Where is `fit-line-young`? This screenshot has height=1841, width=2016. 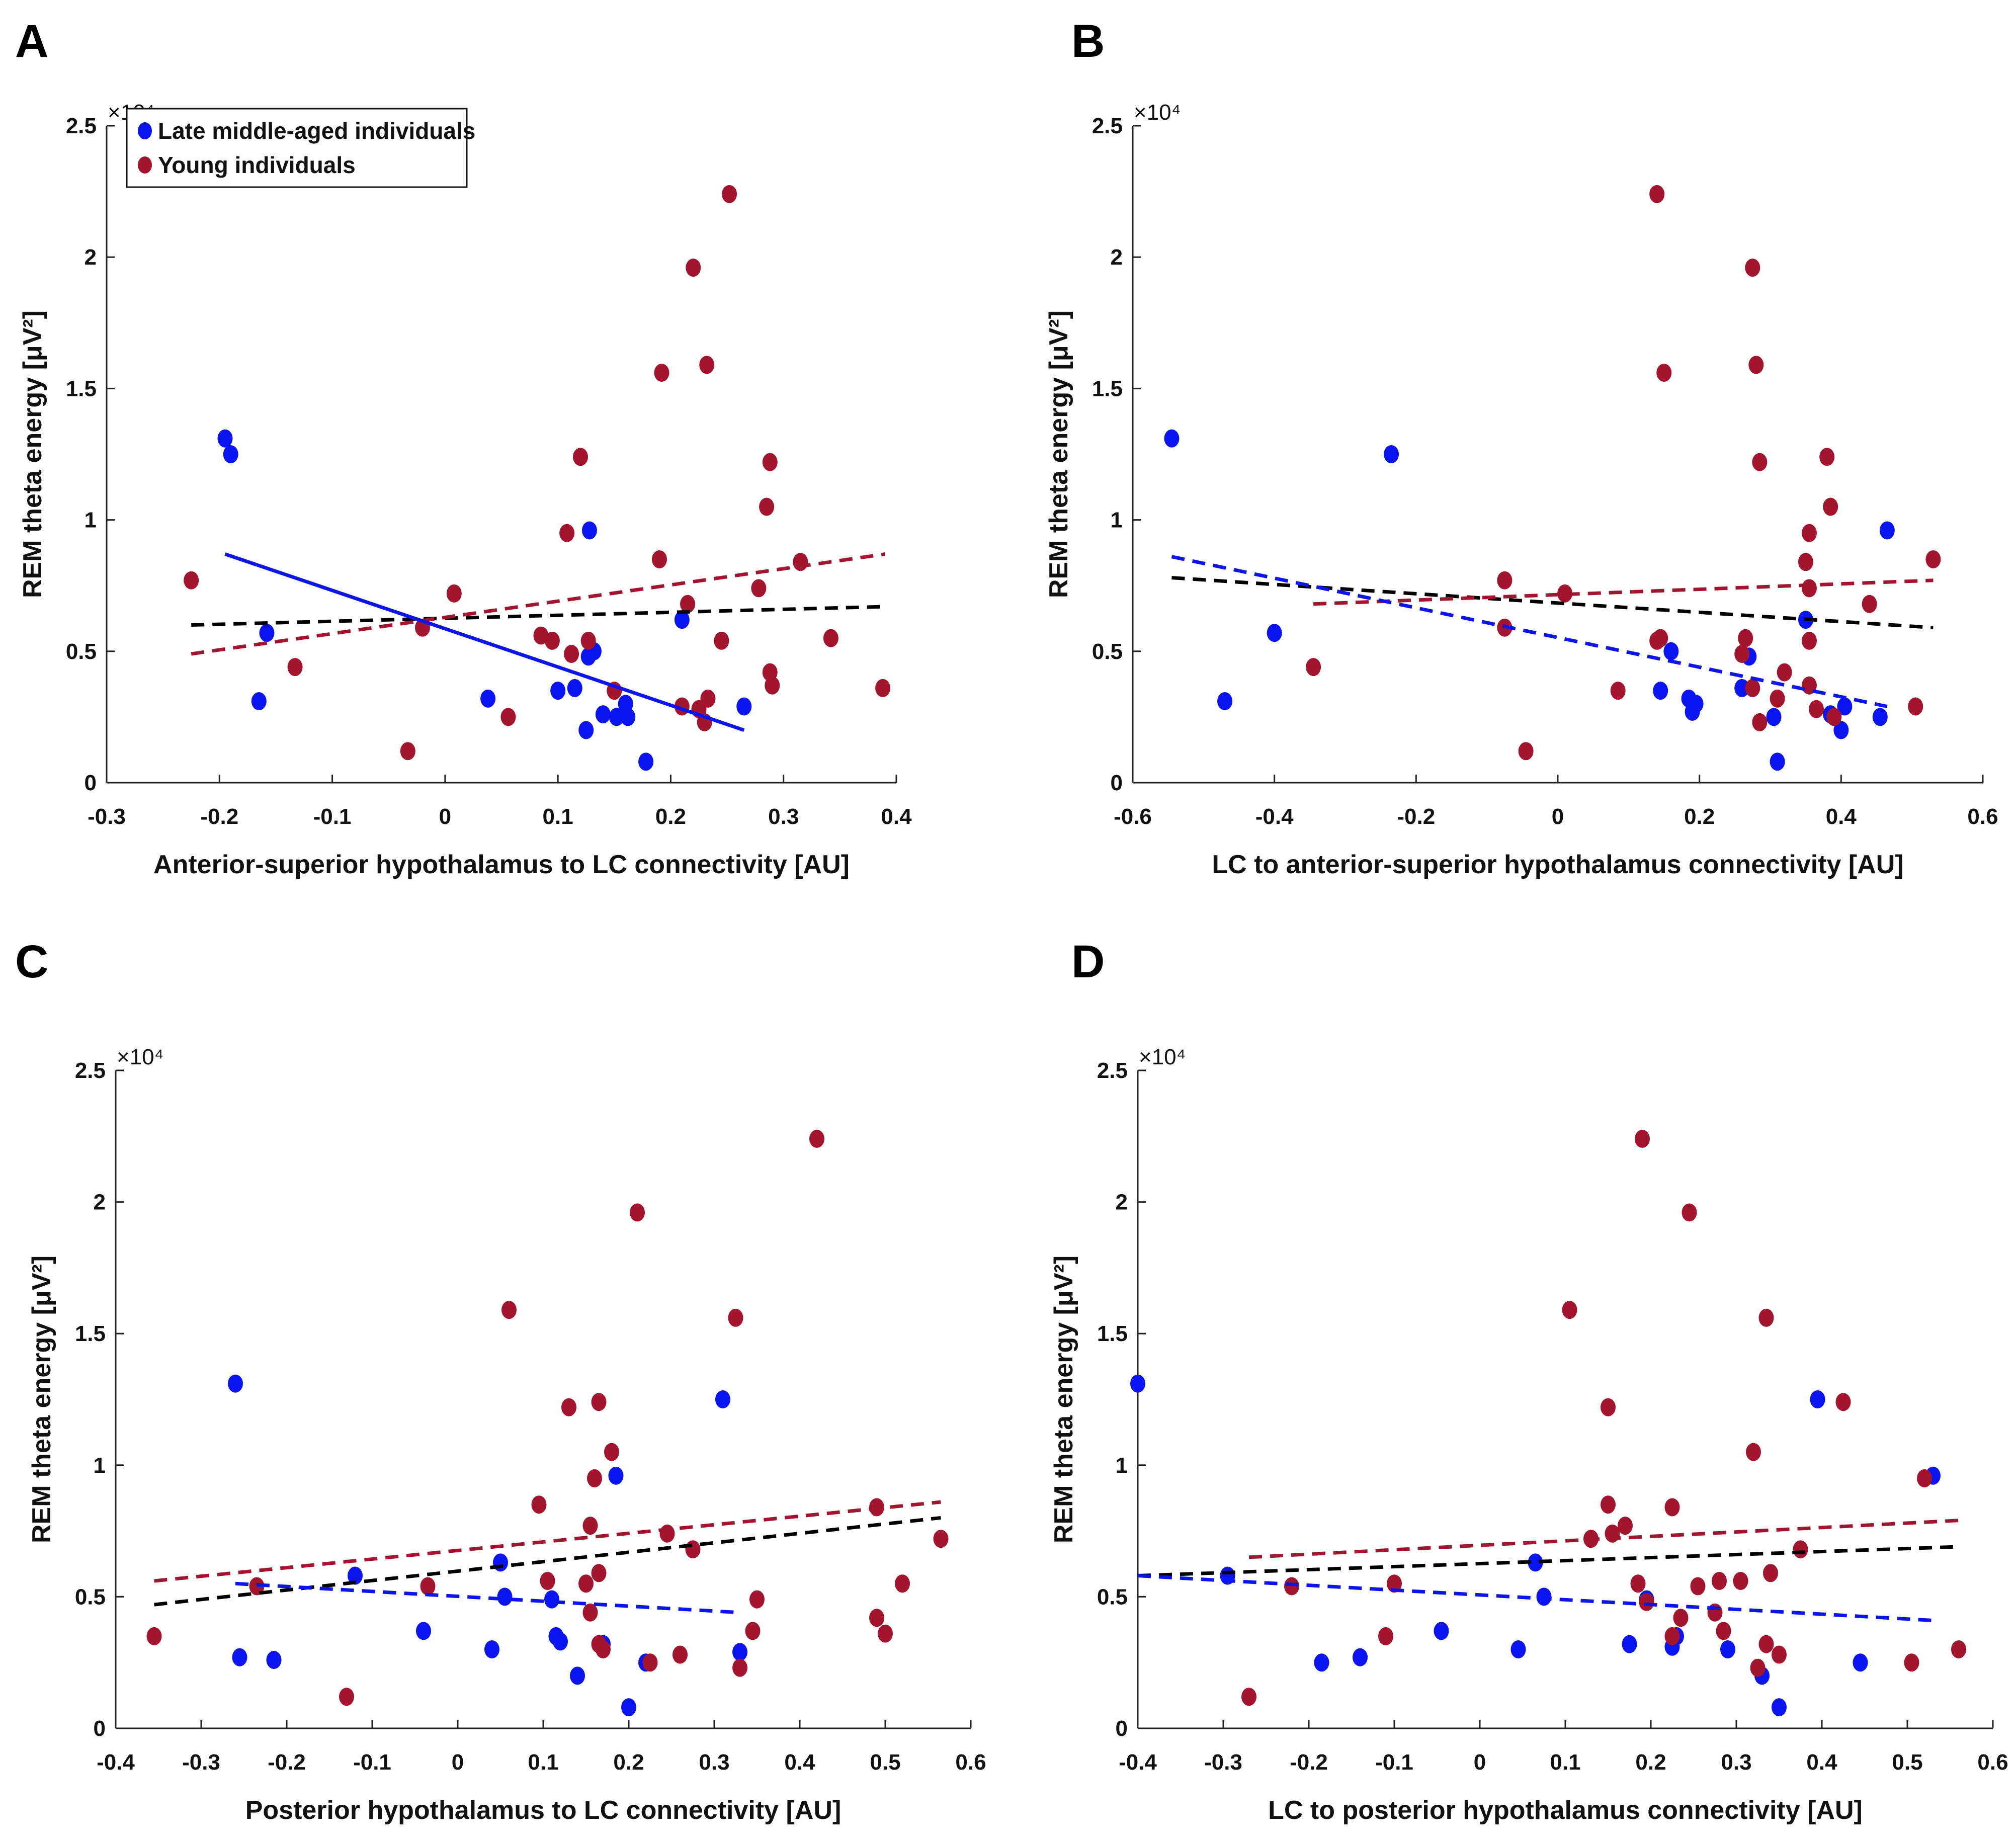 fit-line-young is located at coordinates (1623, 592).